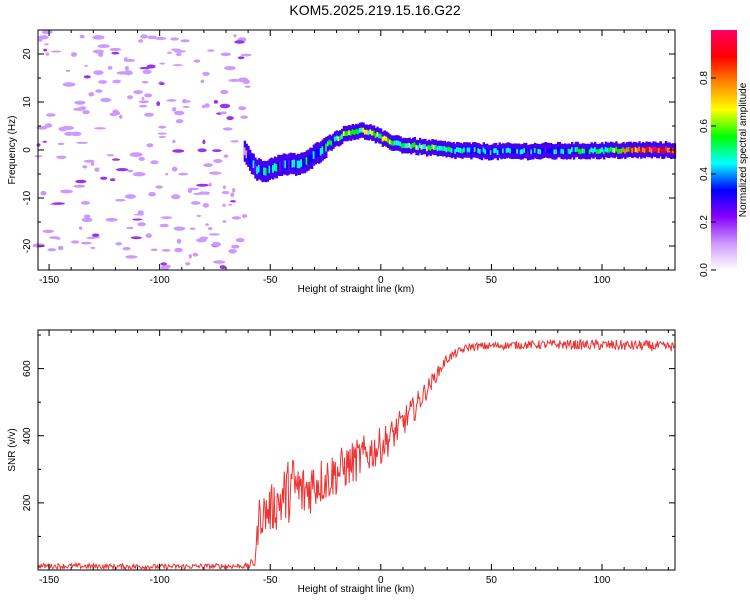 This screenshot has height=600, width=750. Describe the element at coordinates (704, 222) in the screenshot. I see `colorbar-tick-label: 0.2` at that location.